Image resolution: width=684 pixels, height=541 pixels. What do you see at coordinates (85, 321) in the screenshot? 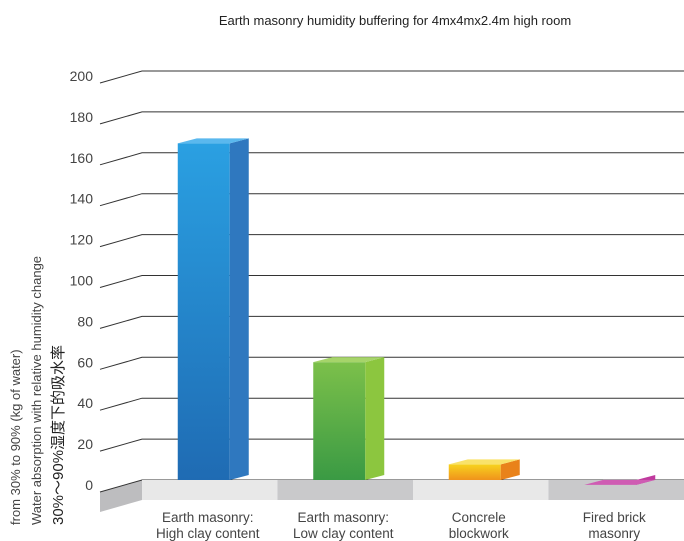
I see `y-tick-label: 80` at bounding box center [85, 321].